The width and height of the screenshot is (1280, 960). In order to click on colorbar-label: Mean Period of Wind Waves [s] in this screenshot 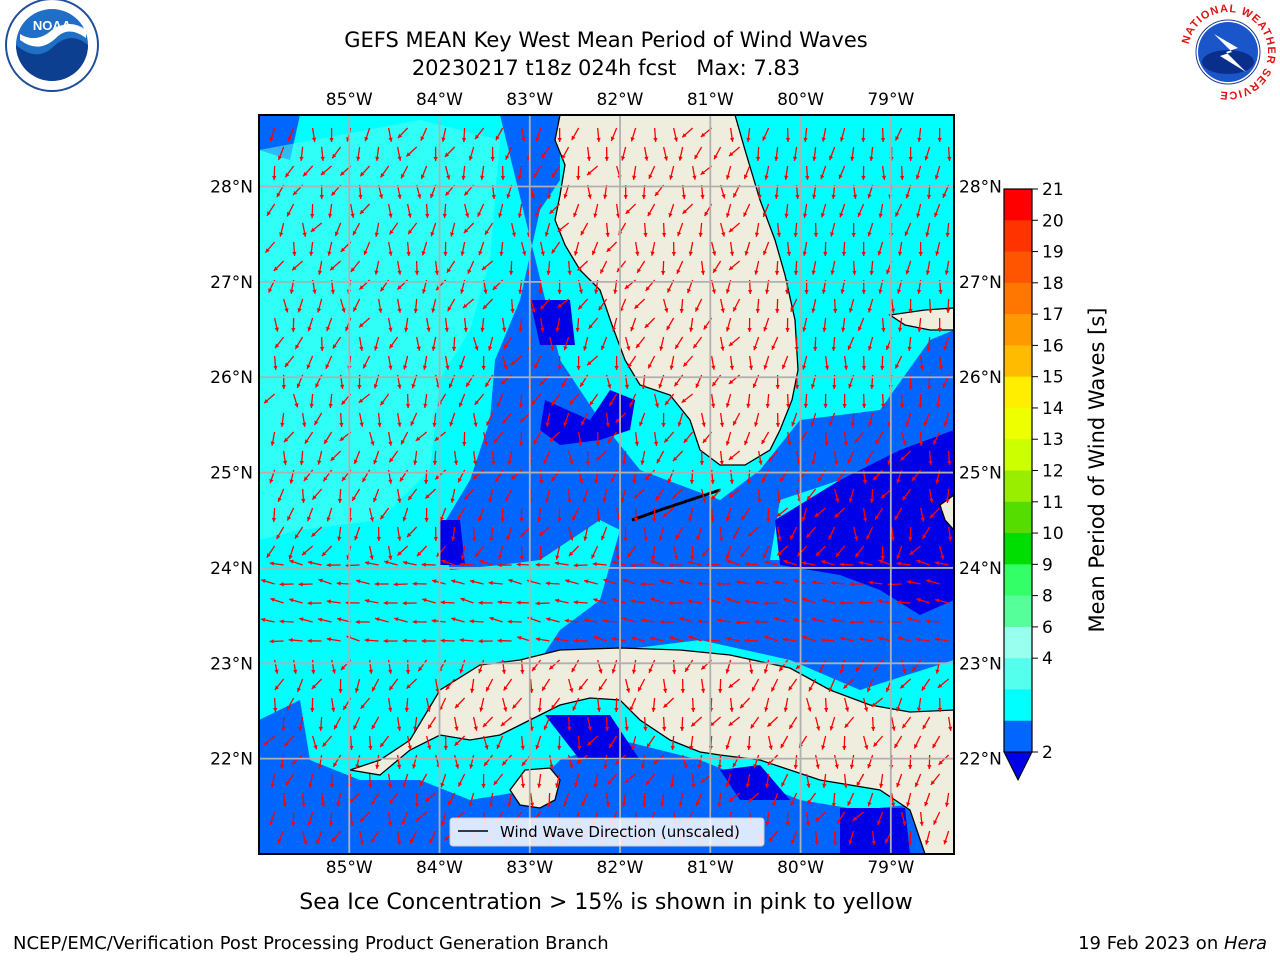, I will do `click(1097, 470)`.